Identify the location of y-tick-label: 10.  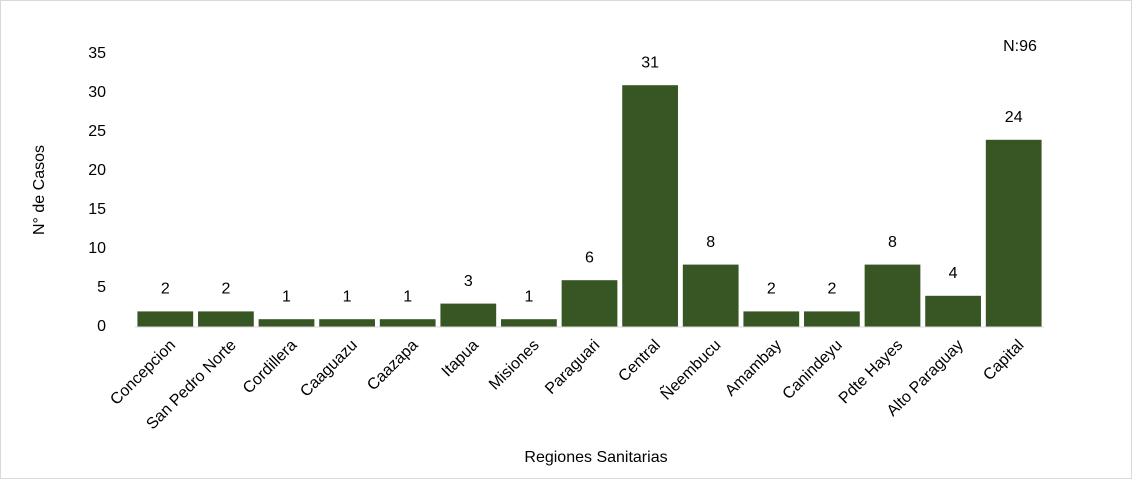
(97, 248).